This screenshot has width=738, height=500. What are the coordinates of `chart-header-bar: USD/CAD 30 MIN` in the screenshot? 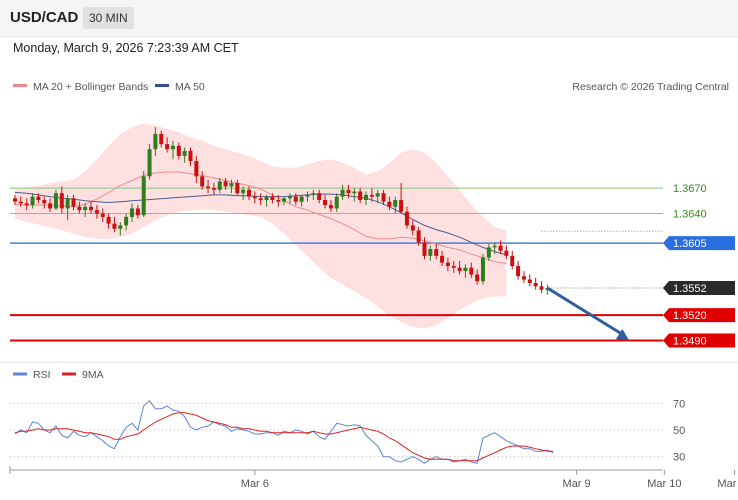 It's located at (369, 18).